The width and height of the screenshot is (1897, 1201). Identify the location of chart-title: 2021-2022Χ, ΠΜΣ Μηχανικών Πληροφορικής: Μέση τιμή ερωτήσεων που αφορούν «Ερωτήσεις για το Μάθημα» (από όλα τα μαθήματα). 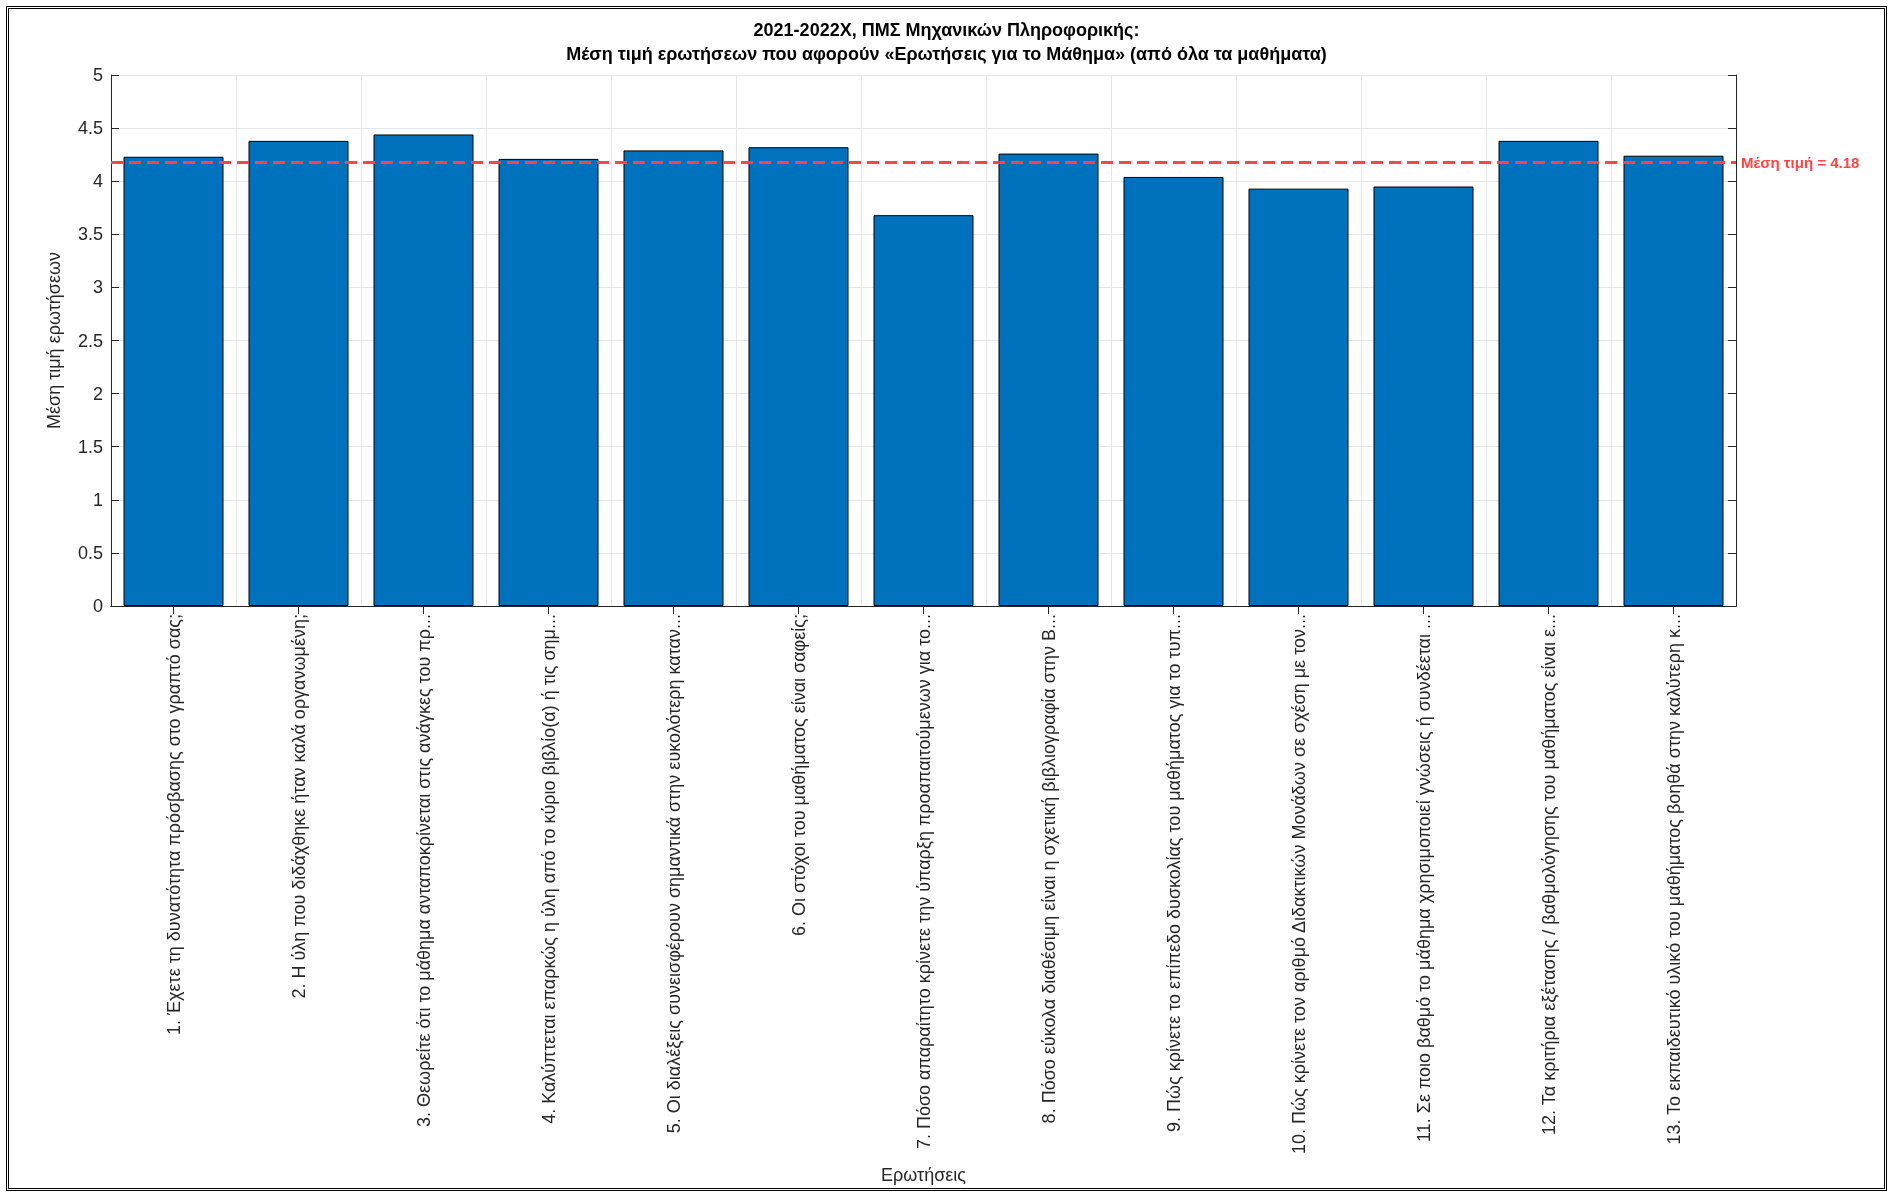
(946, 42).